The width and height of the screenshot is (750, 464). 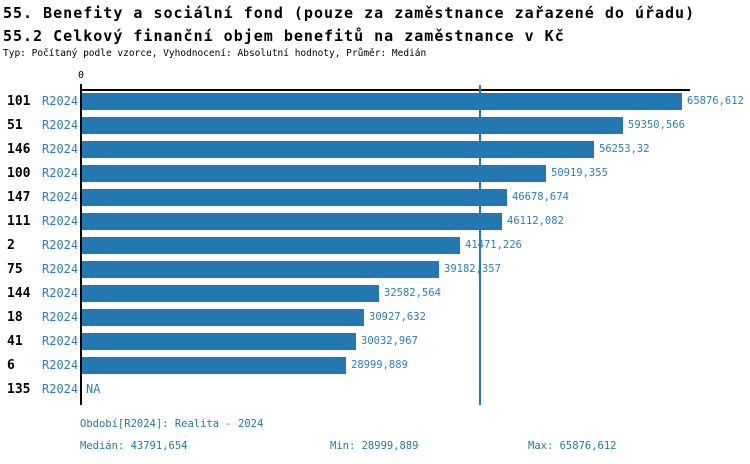 I want to click on row-category-label: 101, so click(x=19, y=101).